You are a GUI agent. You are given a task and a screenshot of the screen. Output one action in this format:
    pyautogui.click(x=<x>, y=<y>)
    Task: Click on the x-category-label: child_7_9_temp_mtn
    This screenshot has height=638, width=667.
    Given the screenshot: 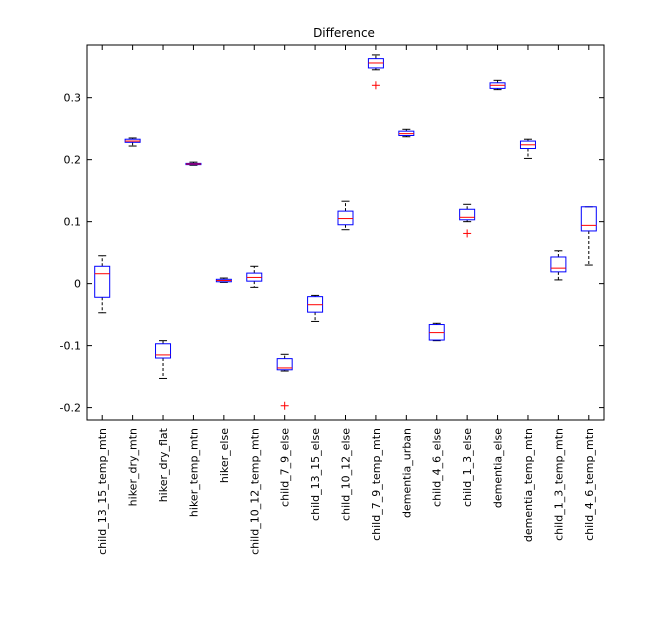 What is the action you would take?
    pyautogui.click(x=376, y=484)
    